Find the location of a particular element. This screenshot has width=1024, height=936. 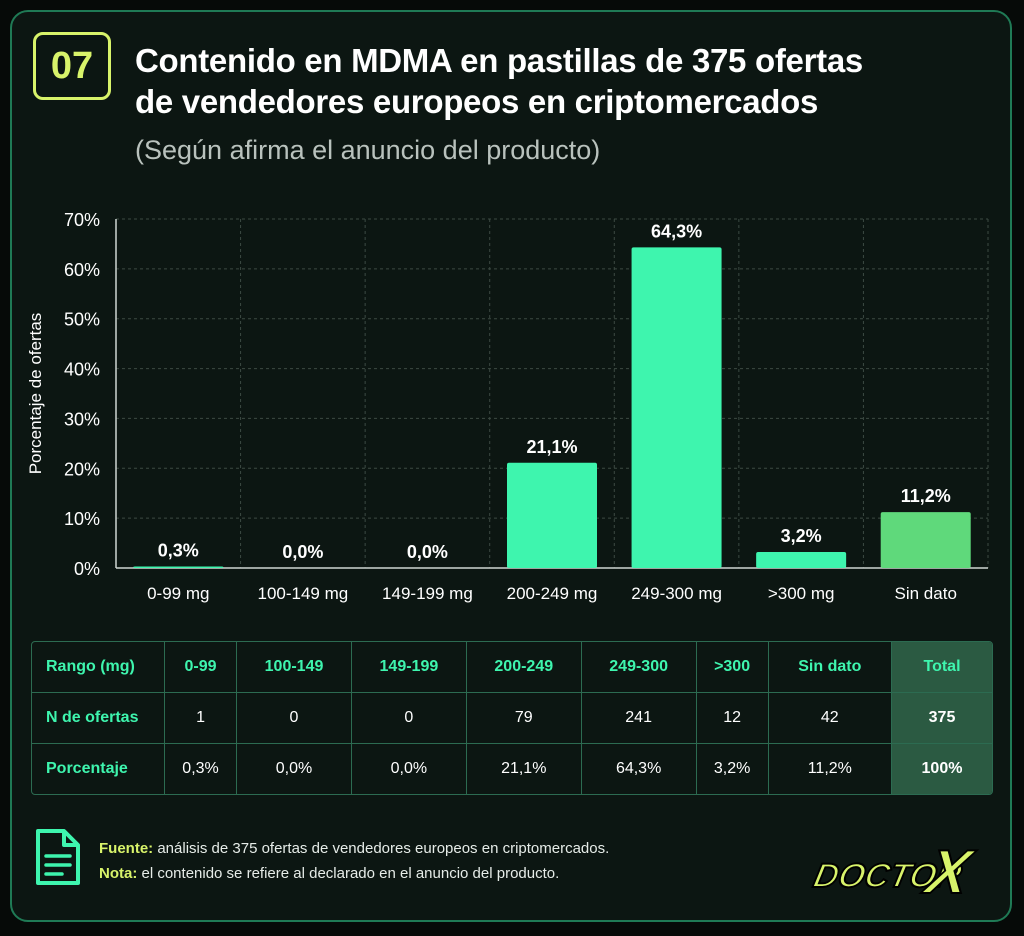

table-row-label: Porcentaje is located at coordinates (98, 769).